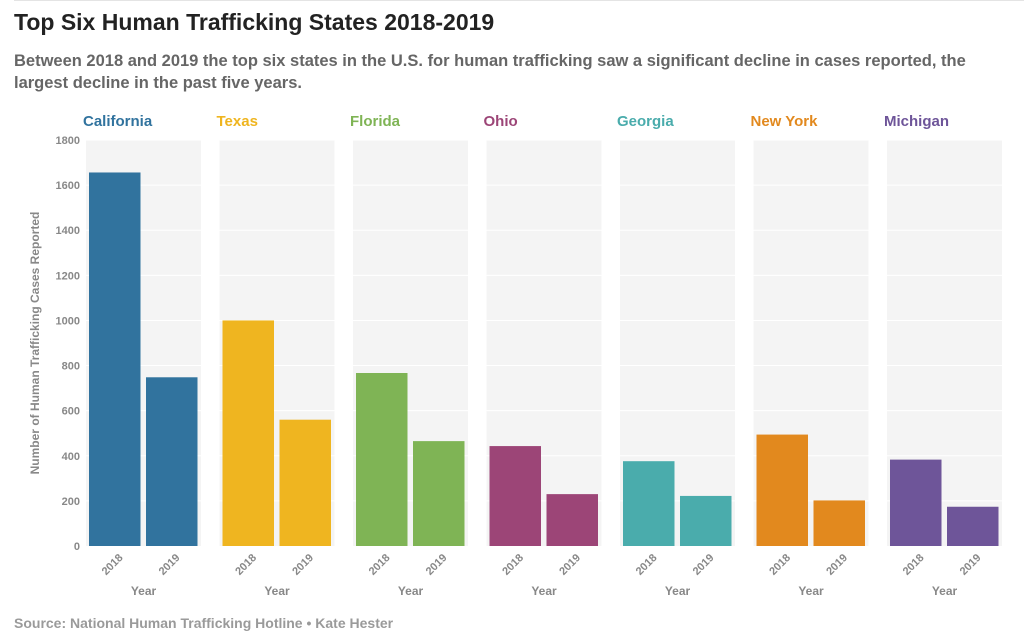 The image size is (1024, 631). Describe the element at coordinates (916, 502) in the screenshot. I see `bar-michigan-2018` at that location.